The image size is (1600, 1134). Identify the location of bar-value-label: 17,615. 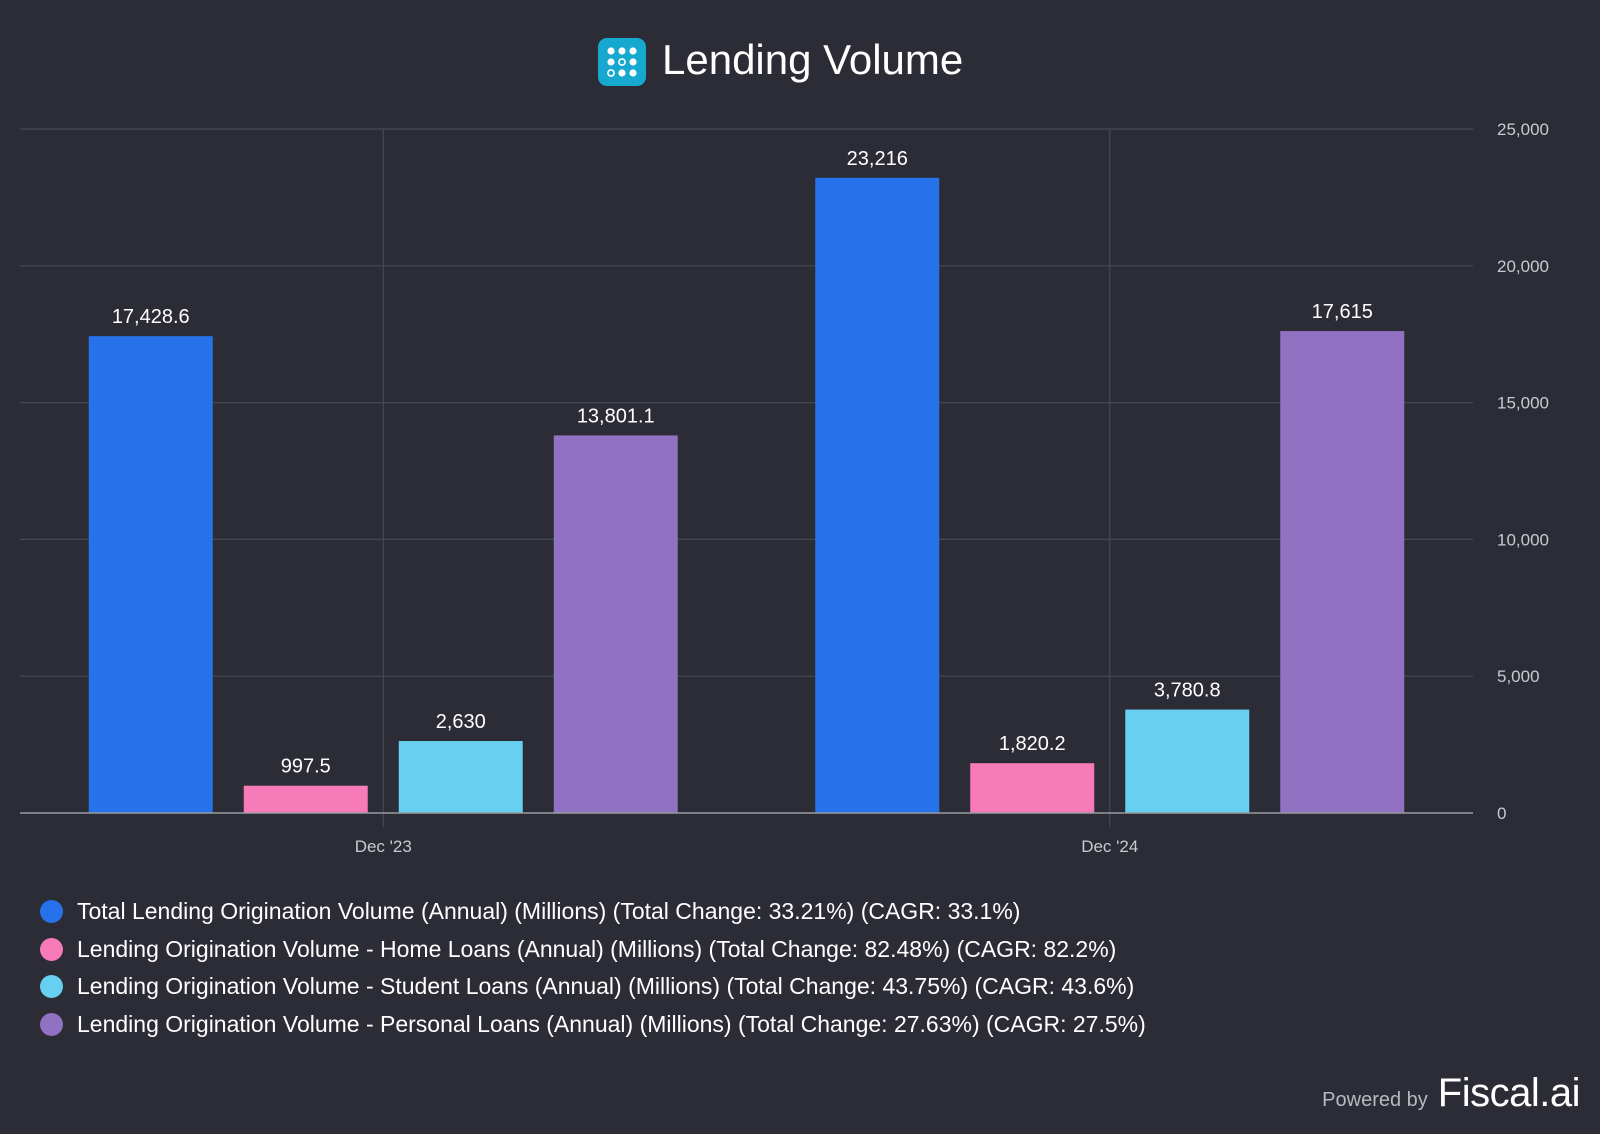
(1342, 312).